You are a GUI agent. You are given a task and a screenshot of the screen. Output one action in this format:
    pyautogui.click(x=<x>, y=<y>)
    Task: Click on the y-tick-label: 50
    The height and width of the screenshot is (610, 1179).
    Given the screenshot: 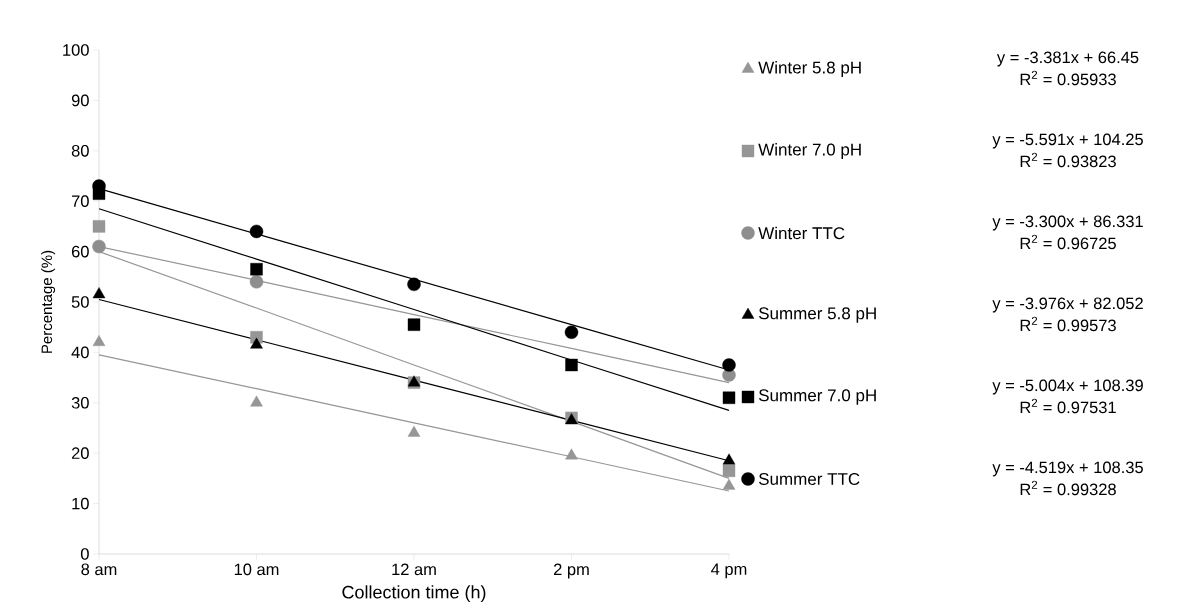 What is the action you would take?
    pyautogui.click(x=80, y=302)
    